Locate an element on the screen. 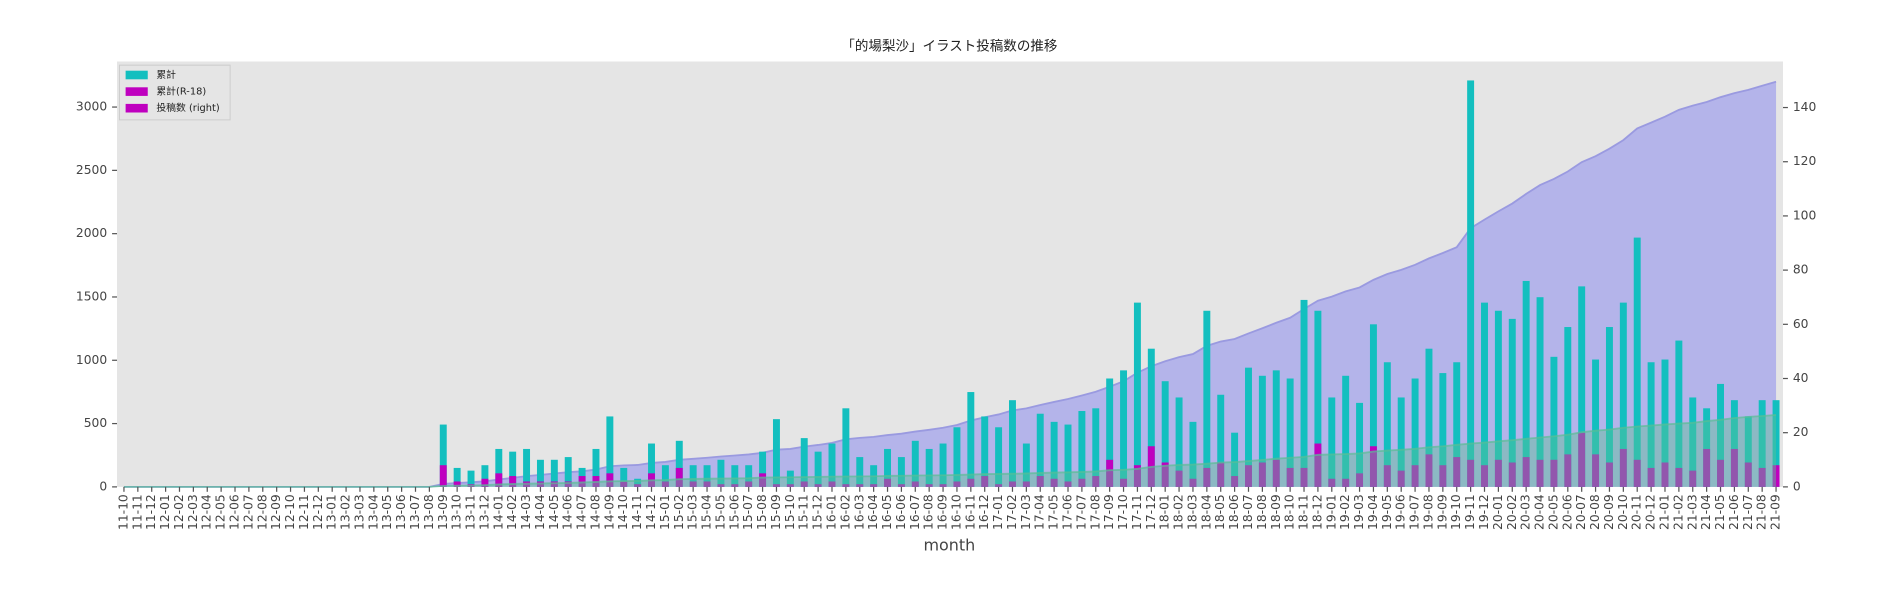  x-tick-label: 12-11 is located at coordinates (304, 512).